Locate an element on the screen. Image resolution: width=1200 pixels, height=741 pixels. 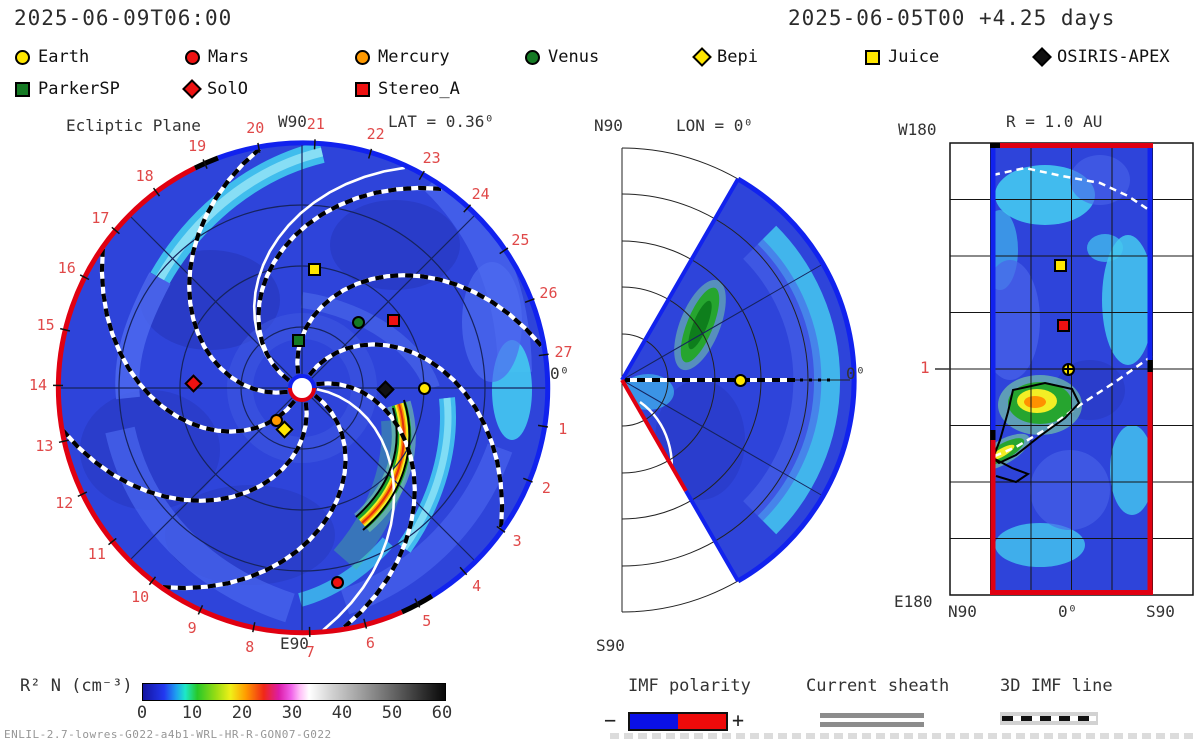
day-label-24: 24 is located at coordinates (480, 193).